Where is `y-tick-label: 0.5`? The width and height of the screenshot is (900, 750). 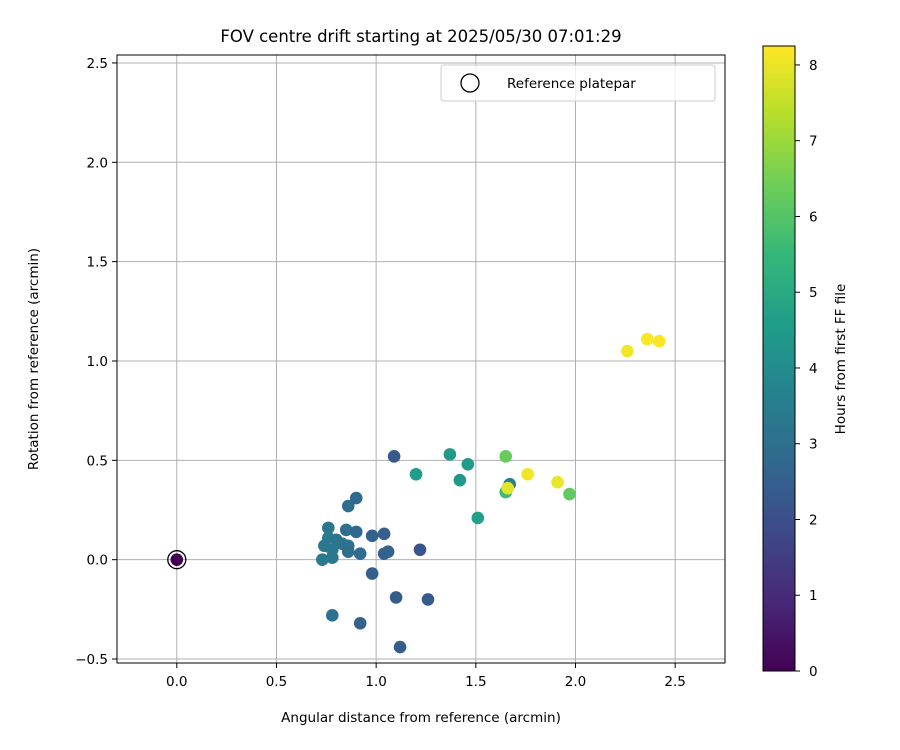
y-tick-label: 0.5 is located at coordinates (97, 461).